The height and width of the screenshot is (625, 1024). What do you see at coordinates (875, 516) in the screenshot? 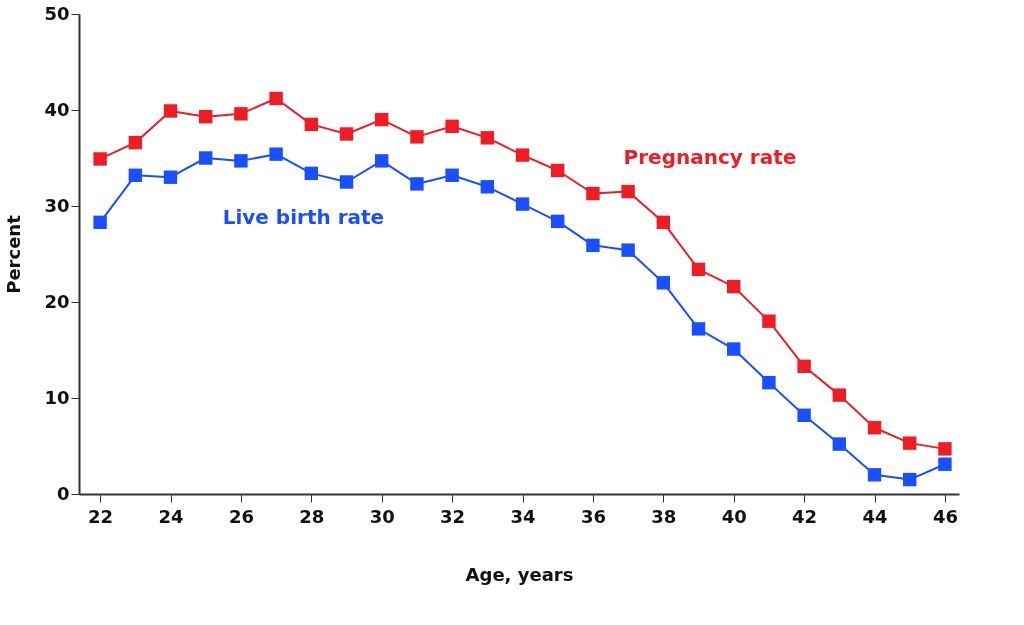
I see `x-tick-label: 44` at bounding box center [875, 516].